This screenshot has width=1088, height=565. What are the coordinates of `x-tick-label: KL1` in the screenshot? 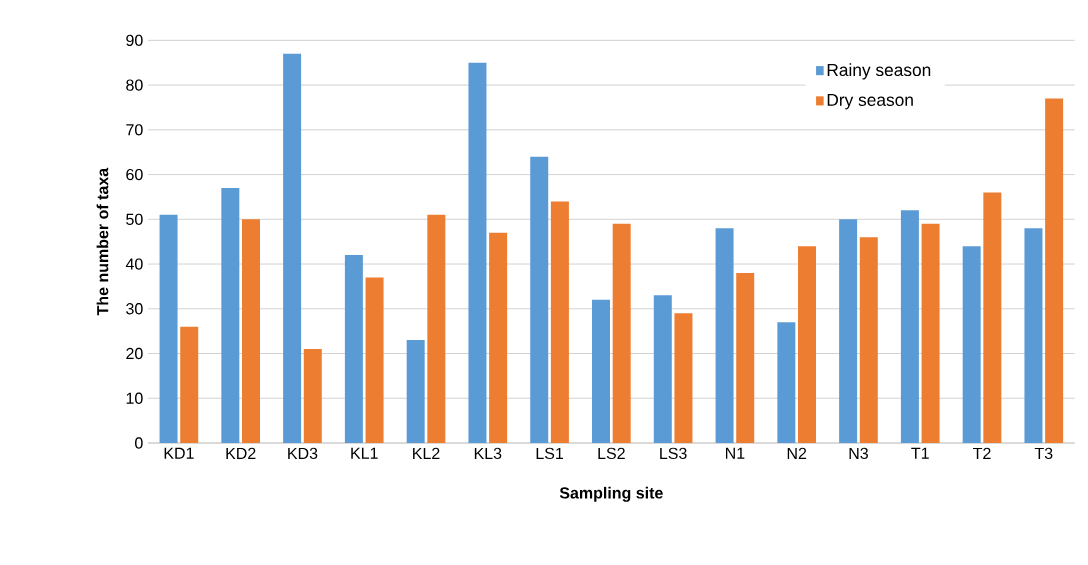 It's located at (364, 453).